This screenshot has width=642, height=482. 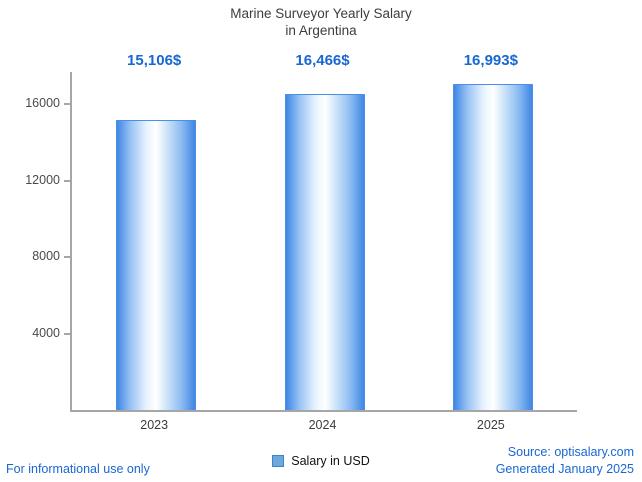 I want to click on value-label-layer: 15,106$ 16,466$ 16,993$, so click(x=322, y=63).